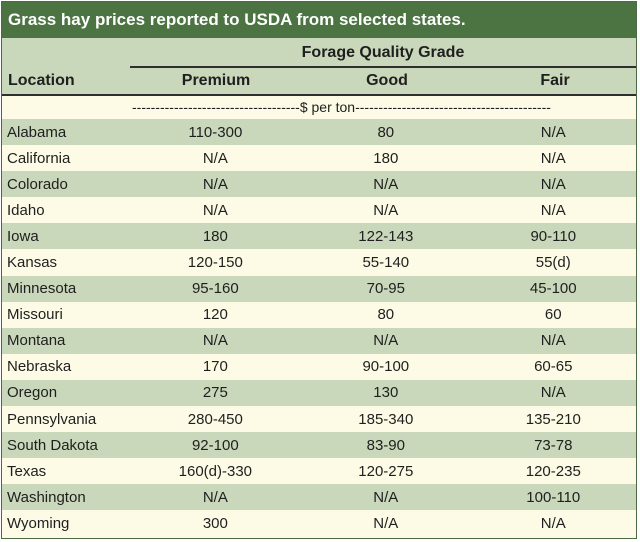 The width and height of the screenshot is (640, 542). Describe the element at coordinates (553, 236) in the screenshot. I see `fair-price-cell: 90-110` at that location.